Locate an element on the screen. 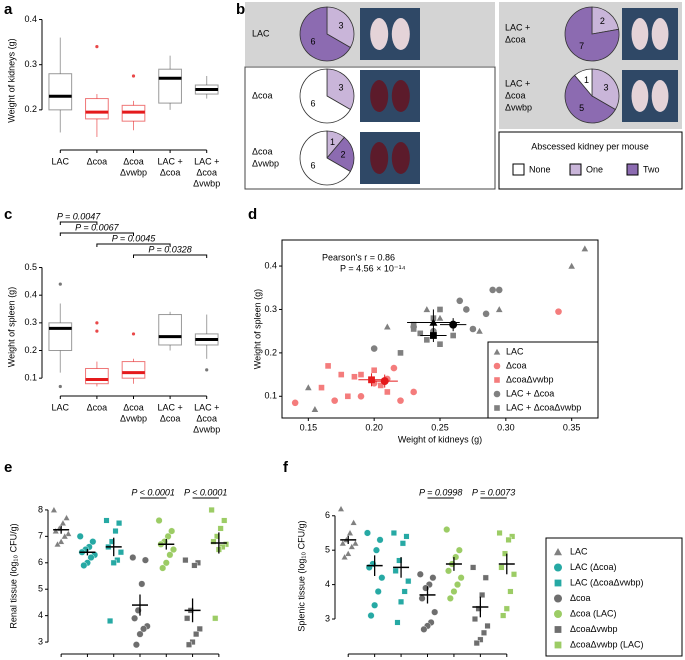  legend-label: Δcoa (LAC) is located at coordinates (593, 613).